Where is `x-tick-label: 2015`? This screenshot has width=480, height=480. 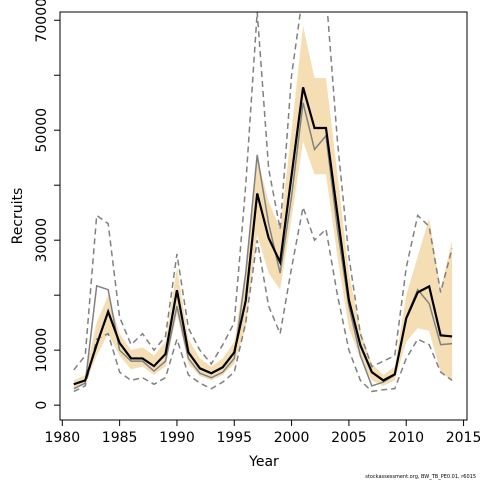 x-tick-label: 2015 is located at coordinates (463, 438).